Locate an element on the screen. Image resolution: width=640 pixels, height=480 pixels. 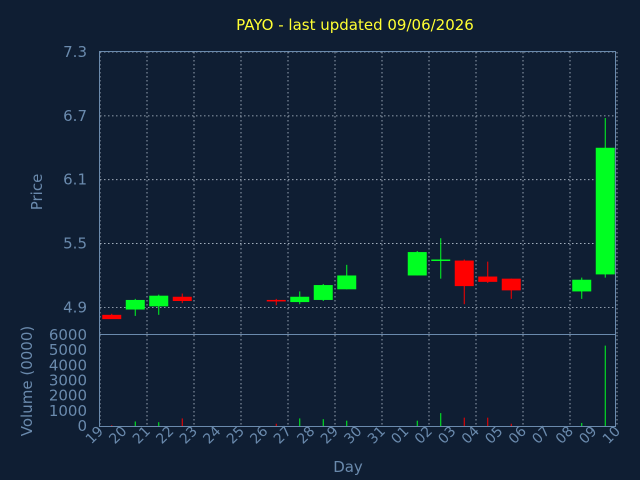
price-tick-label: 4.9 is located at coordinates (75, 307).